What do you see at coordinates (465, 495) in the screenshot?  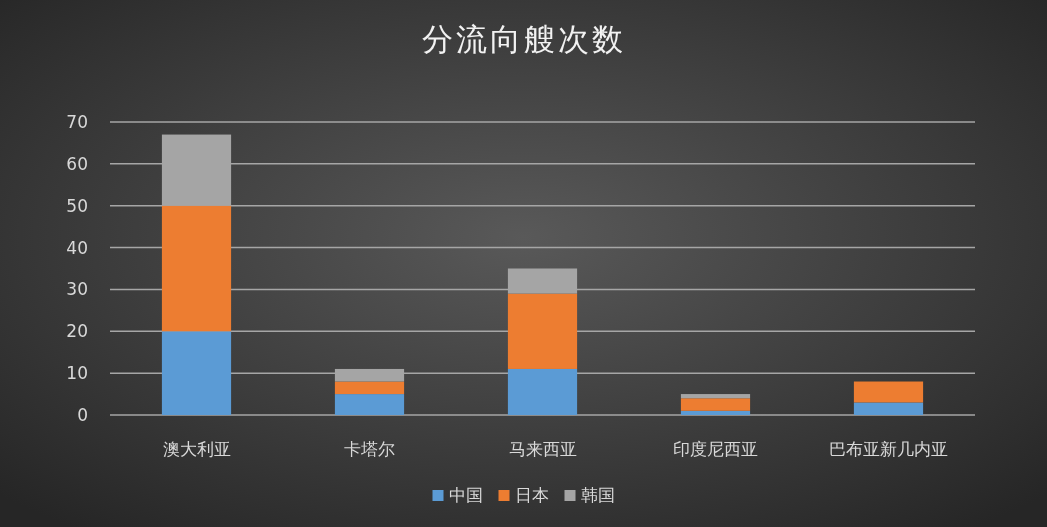 I see `legend-label: 中国` at bounding box center [465, 495].